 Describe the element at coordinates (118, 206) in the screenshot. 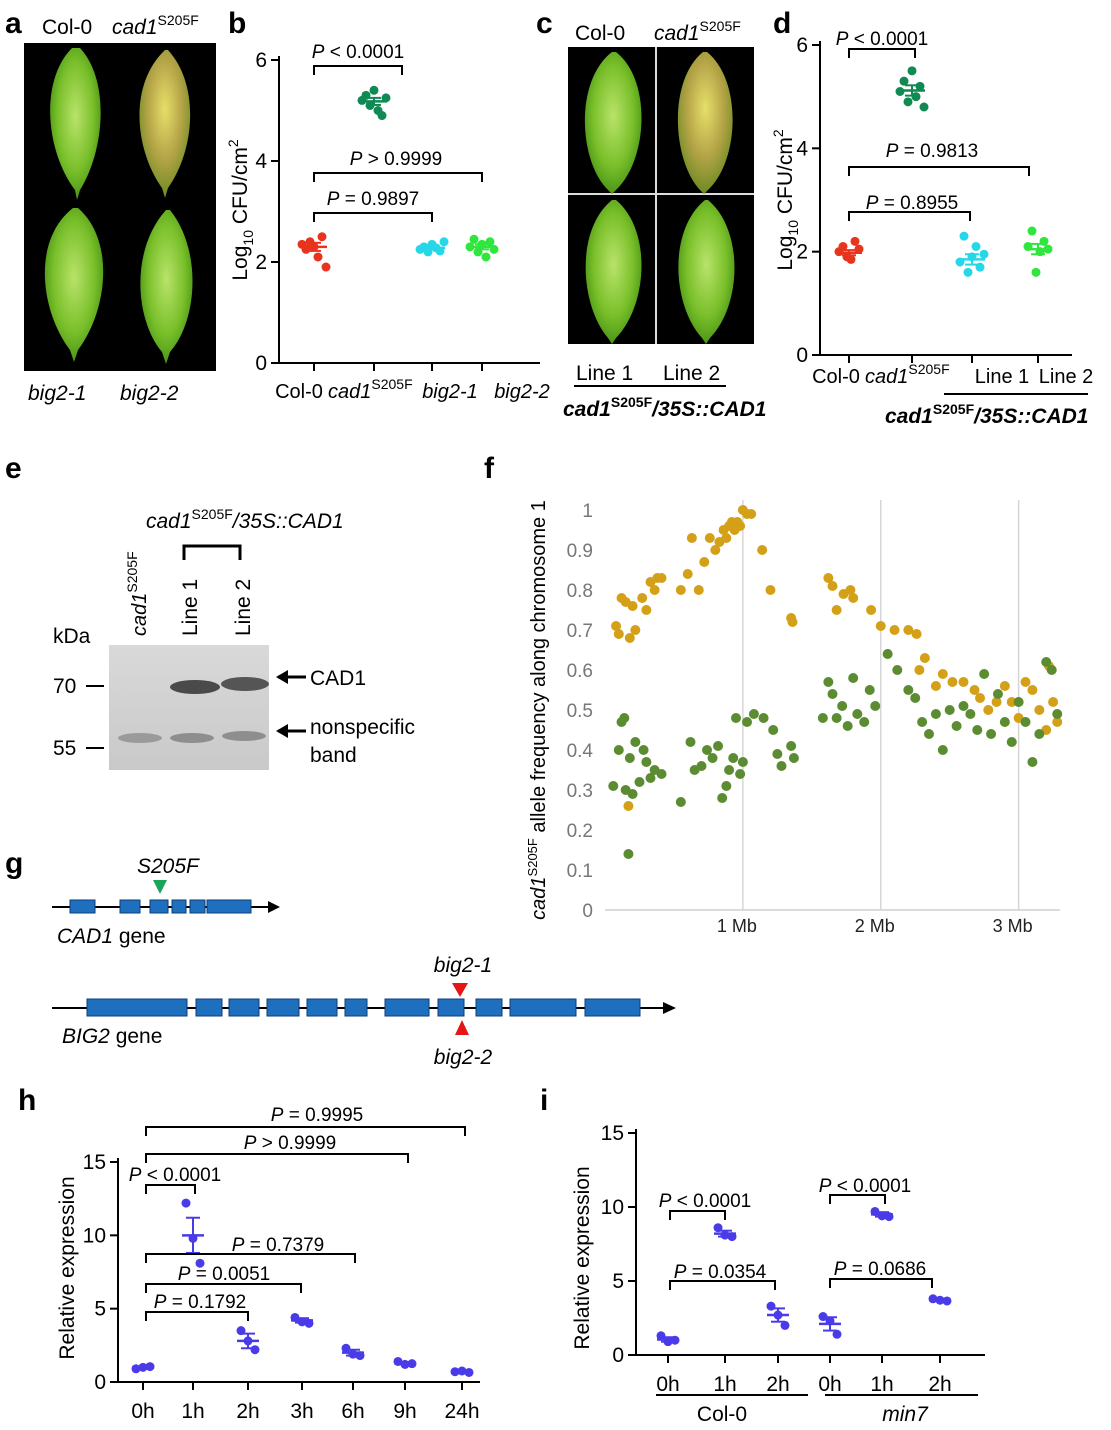

I see `panel-a-leaves` at that location.